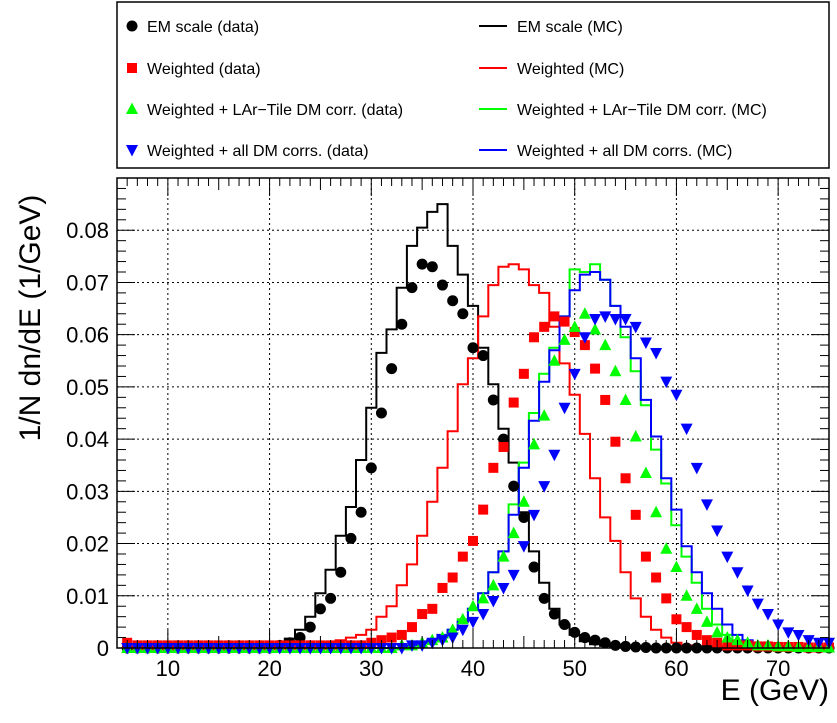 This screenshot has height=723, width=837. I want to click on legend-entry: Weighted (MC), so click(551, 69).